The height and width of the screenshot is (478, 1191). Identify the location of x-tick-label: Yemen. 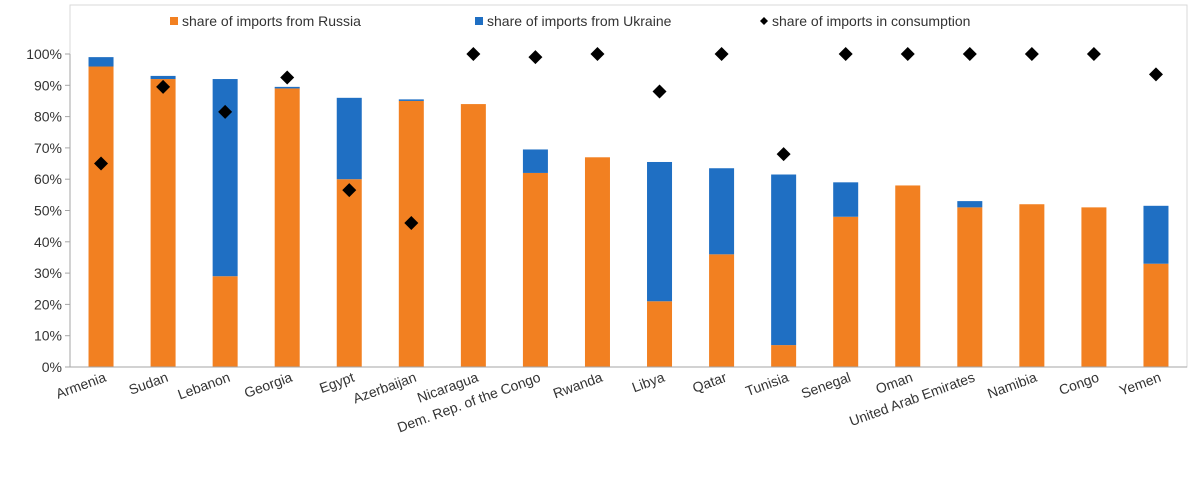
(1140, 384).